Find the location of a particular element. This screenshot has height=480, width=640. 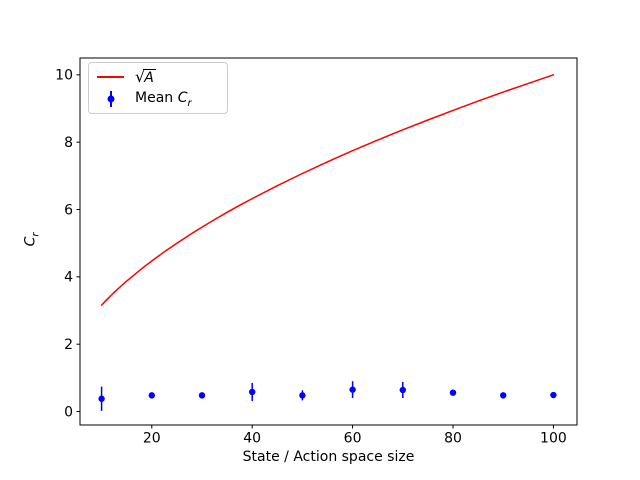

x-tick-label: 80 is located at coordinates (453, 439).